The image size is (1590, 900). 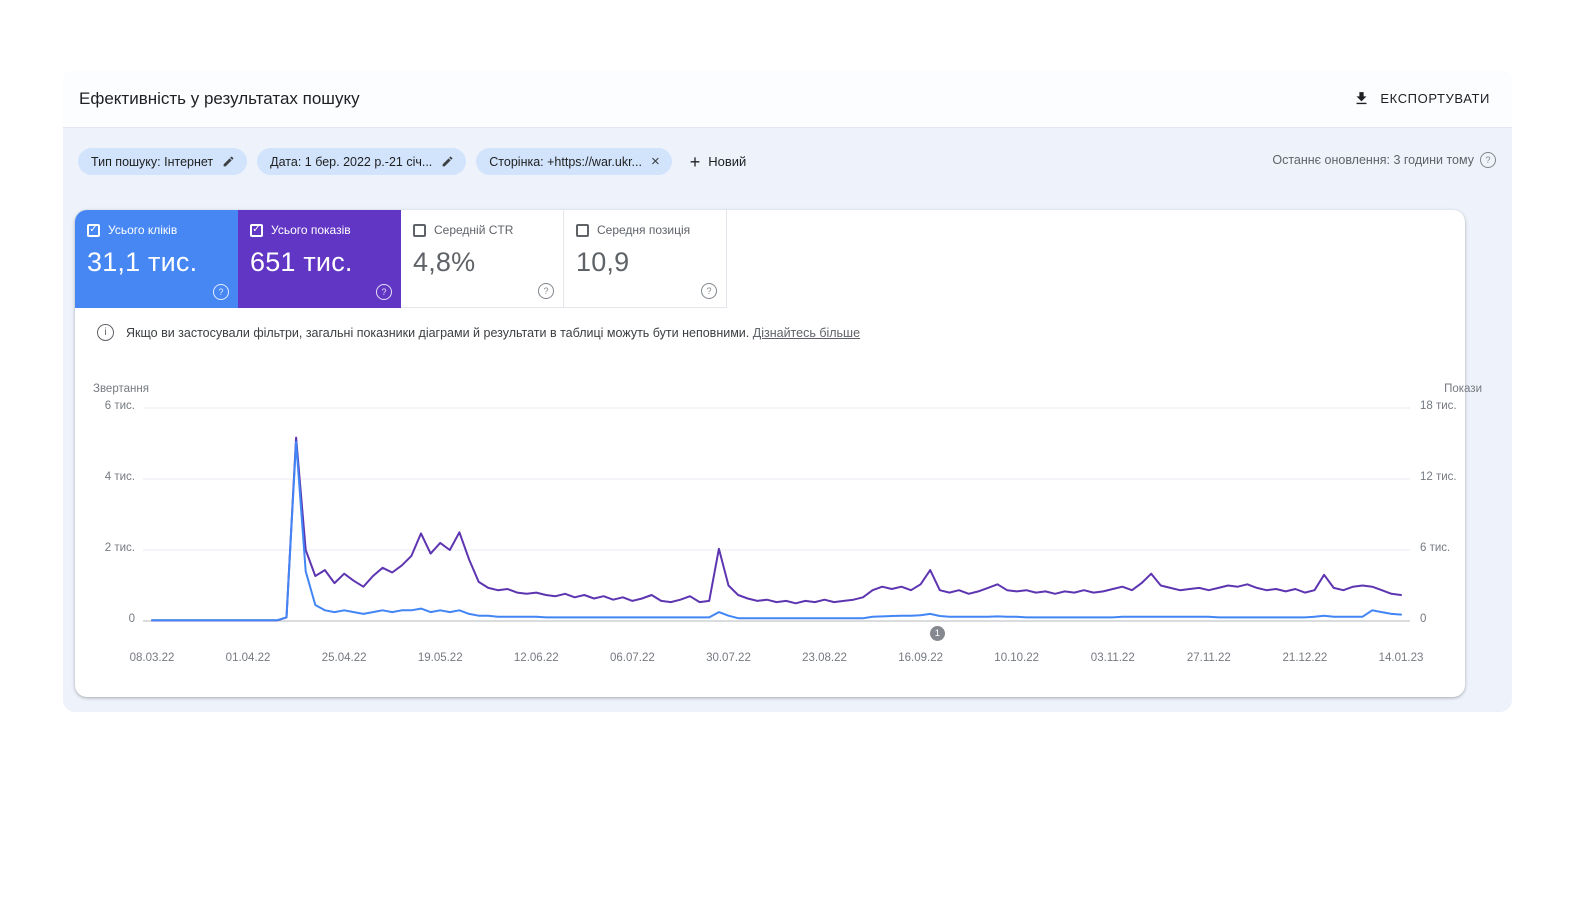 I want to click on x-axis-tick: 16.09.22, so click(x=920, y=658).